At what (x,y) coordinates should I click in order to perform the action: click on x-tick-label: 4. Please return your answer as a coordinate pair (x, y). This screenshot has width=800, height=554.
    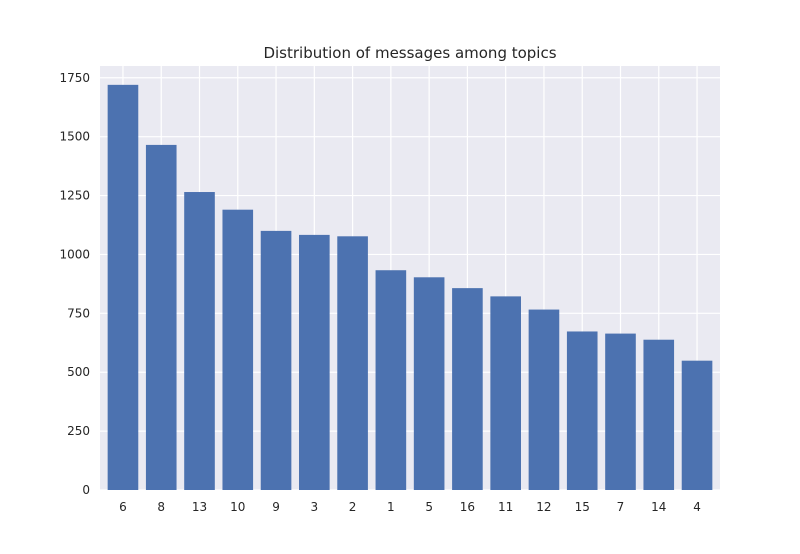
    Looking at the image, I should click on (697, 507).